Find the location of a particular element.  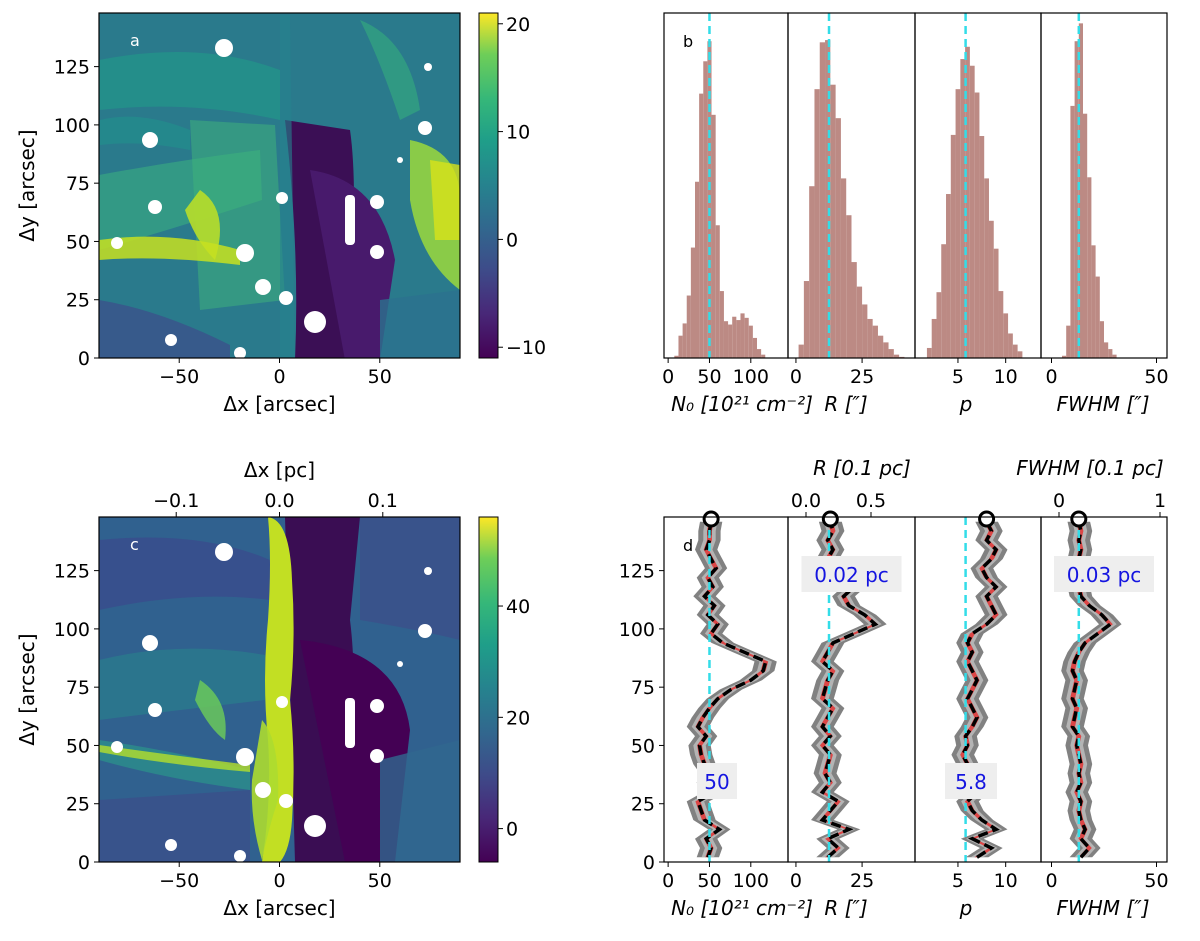

x-tick-label: 25 is located at coordinates (862, 881).